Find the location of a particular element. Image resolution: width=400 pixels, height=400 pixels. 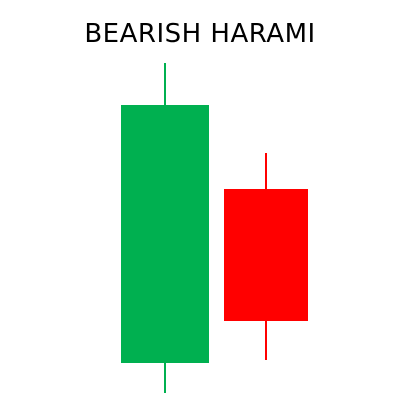

bearish-candle is located at coordinates (266, 256).